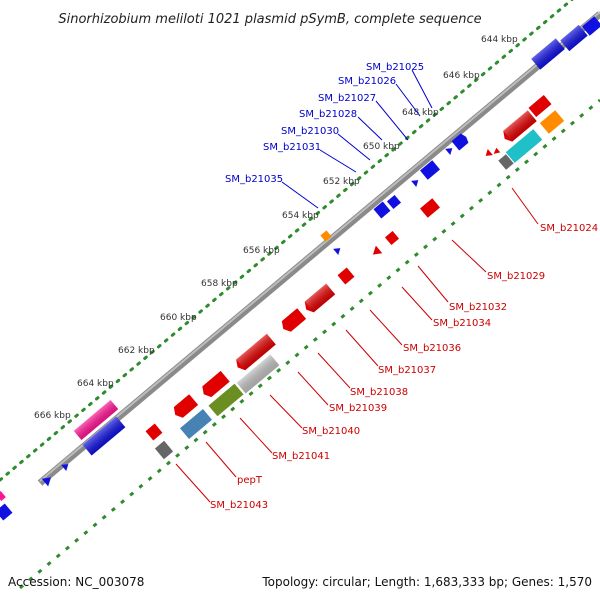  Describe the element at coordinates (499, 40) in the screenshot. I see `tick-label: 644 kbp` at that location.